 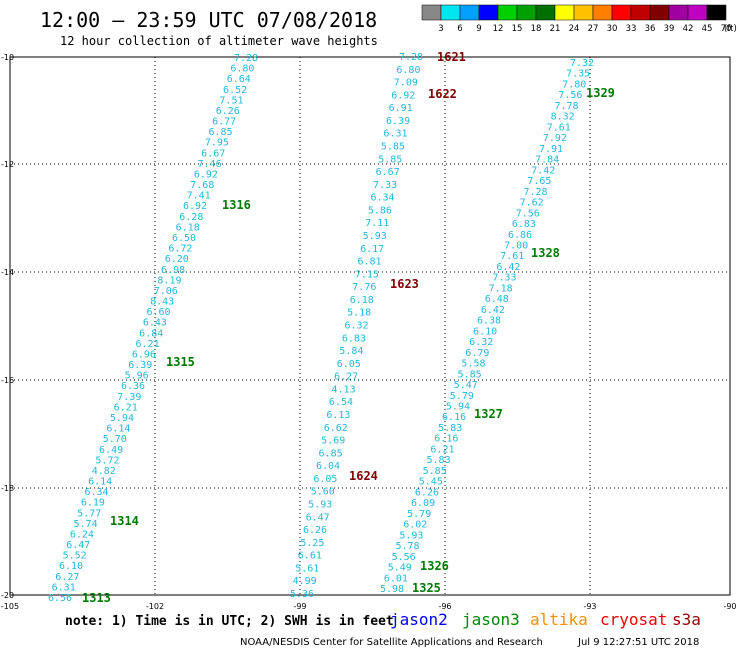 What do you see at coordinates (7, 595) in the screenshot?
I see `y-tick-label: -20` at bounding box center [7, 595].